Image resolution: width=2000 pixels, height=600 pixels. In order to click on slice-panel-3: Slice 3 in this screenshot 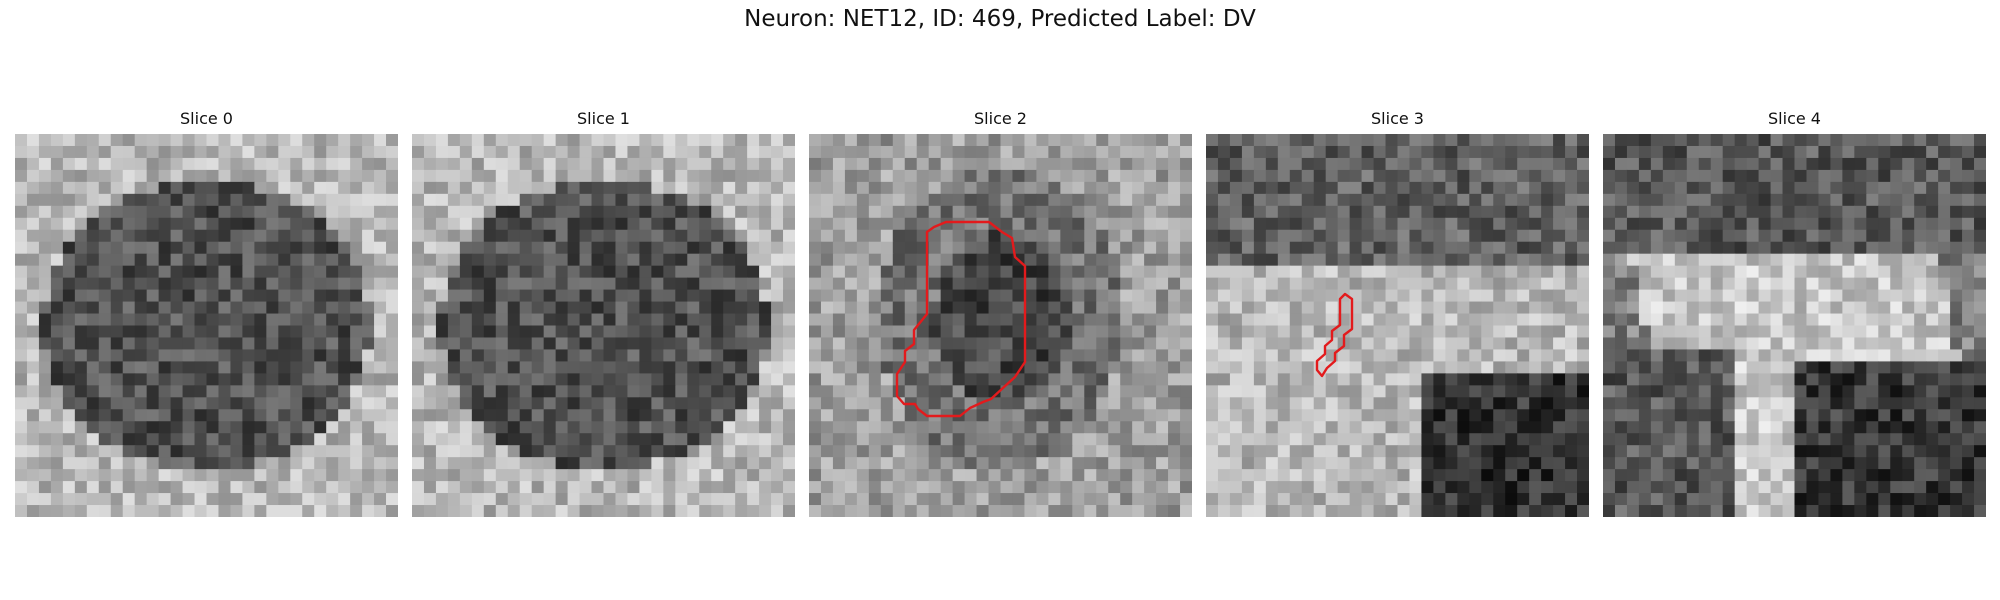, I will do `click(1397, 312)`.